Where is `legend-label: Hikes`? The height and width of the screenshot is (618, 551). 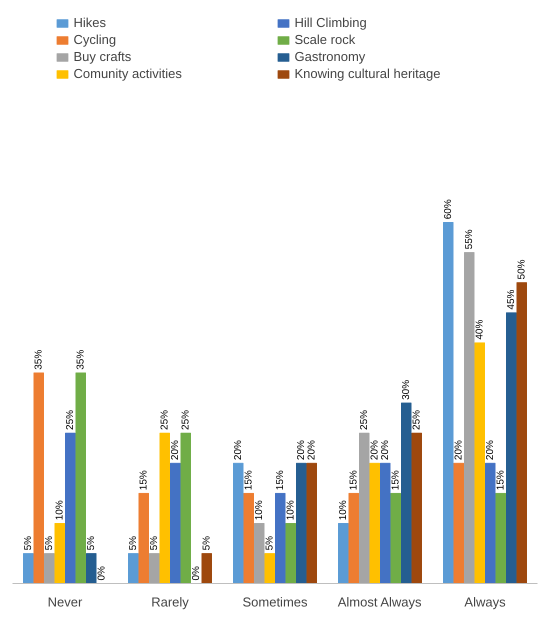
legend-label: Hikes is located at coordinates (91, 22).